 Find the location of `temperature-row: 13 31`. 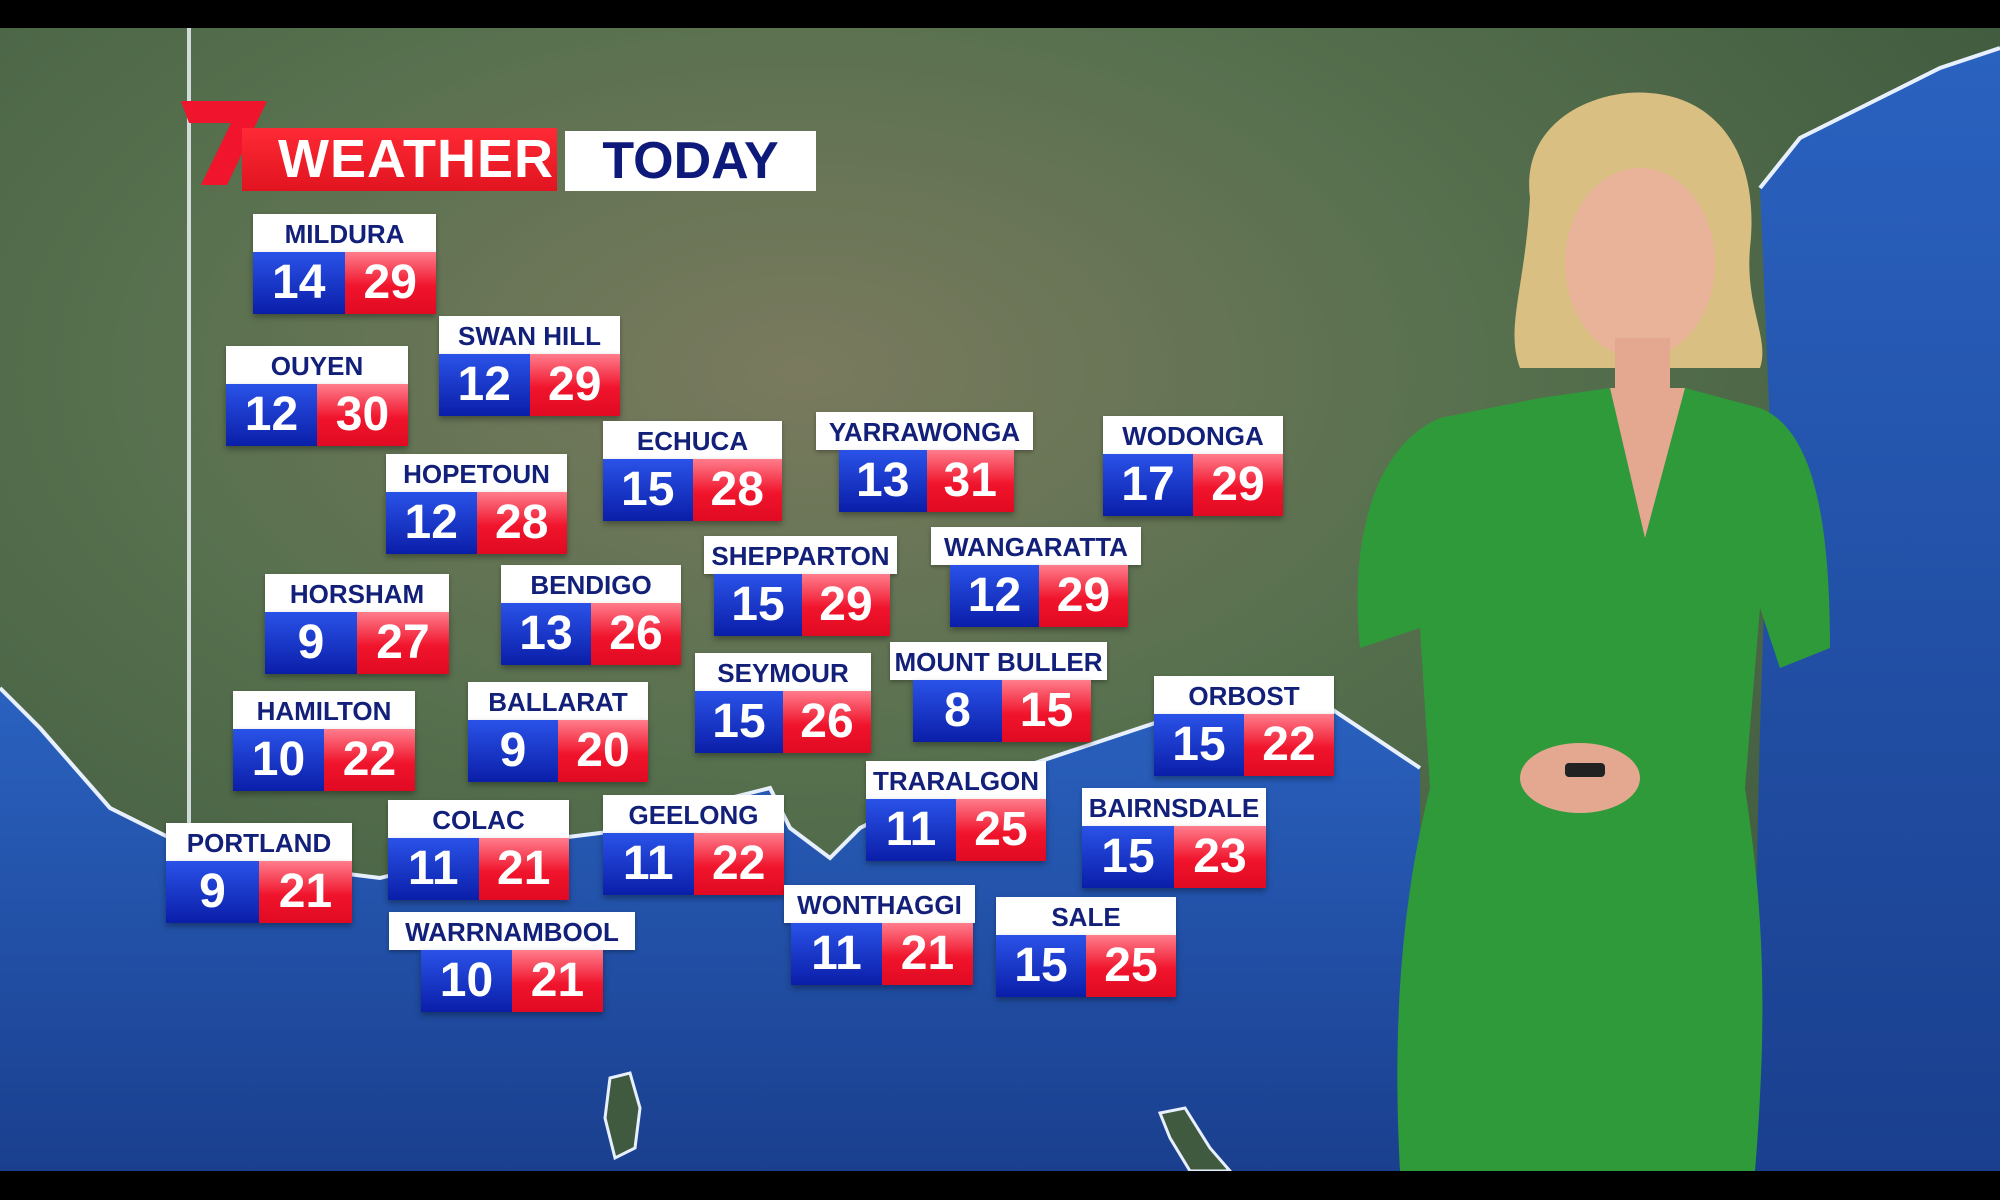

temperature-row: 13 31 is located at coordinates (926, 481).